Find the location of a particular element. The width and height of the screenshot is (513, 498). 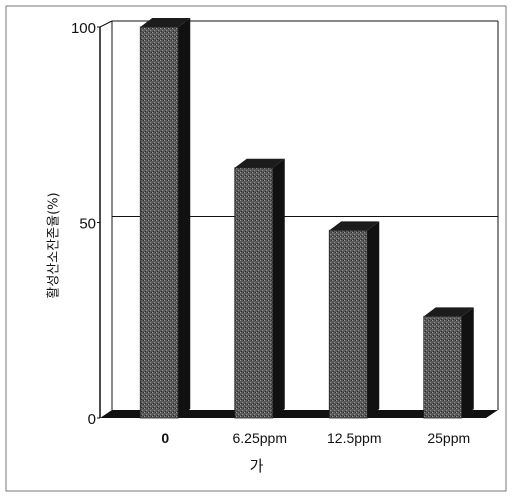

x-tick-label-0: 0 is located at coordinates (165, 438).